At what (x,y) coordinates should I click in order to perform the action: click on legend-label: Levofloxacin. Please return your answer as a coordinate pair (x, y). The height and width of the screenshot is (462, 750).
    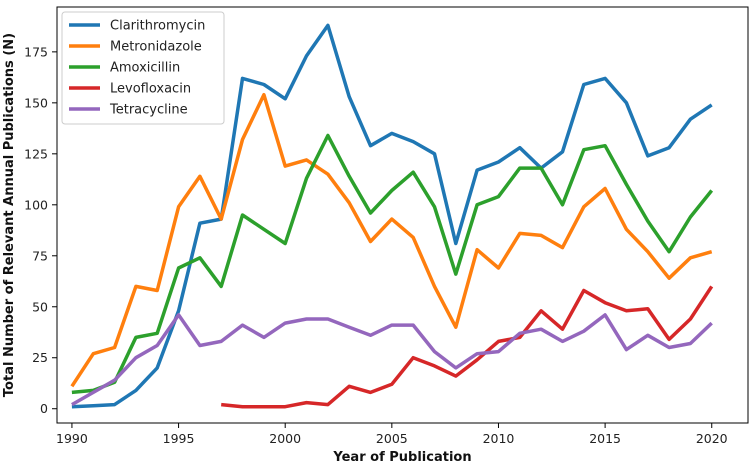
    Looking at the image, I should click on (150, 89).